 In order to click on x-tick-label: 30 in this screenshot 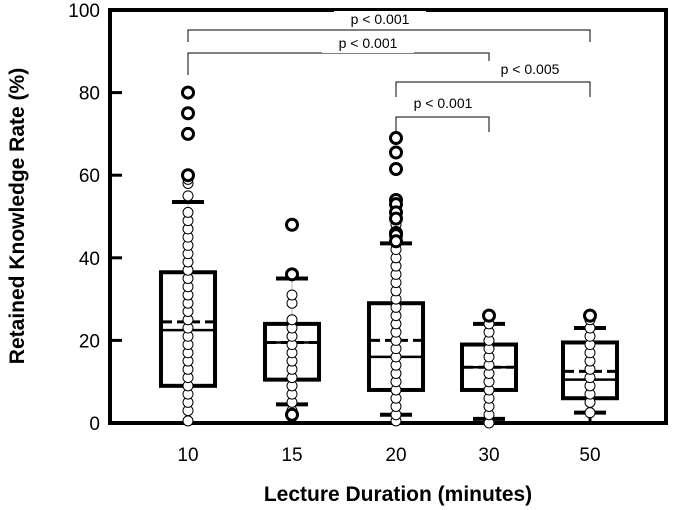, I will do `click(488, 455)`.